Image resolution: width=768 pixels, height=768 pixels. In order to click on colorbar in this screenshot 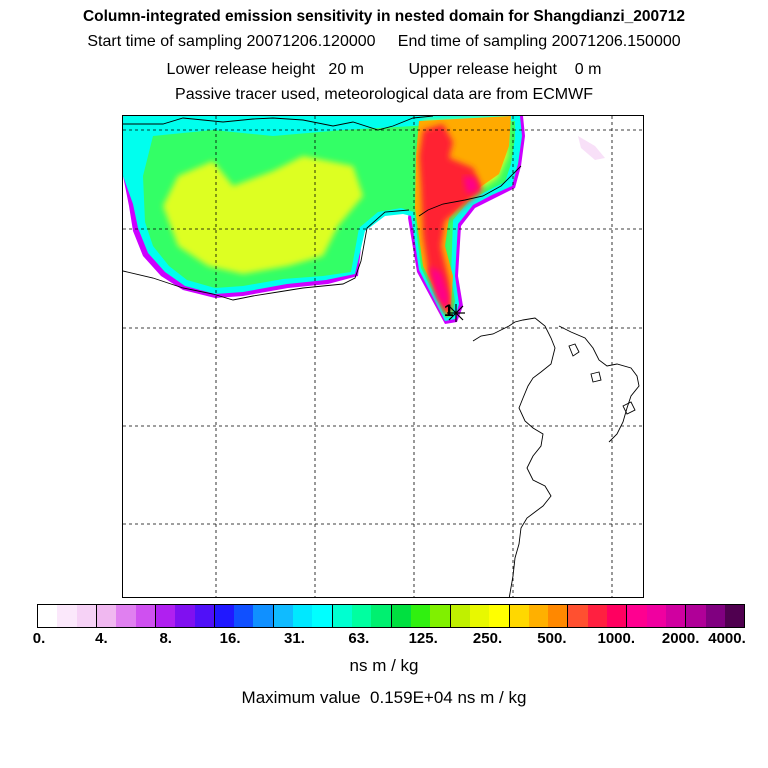, I will do `click(391, 616)`.